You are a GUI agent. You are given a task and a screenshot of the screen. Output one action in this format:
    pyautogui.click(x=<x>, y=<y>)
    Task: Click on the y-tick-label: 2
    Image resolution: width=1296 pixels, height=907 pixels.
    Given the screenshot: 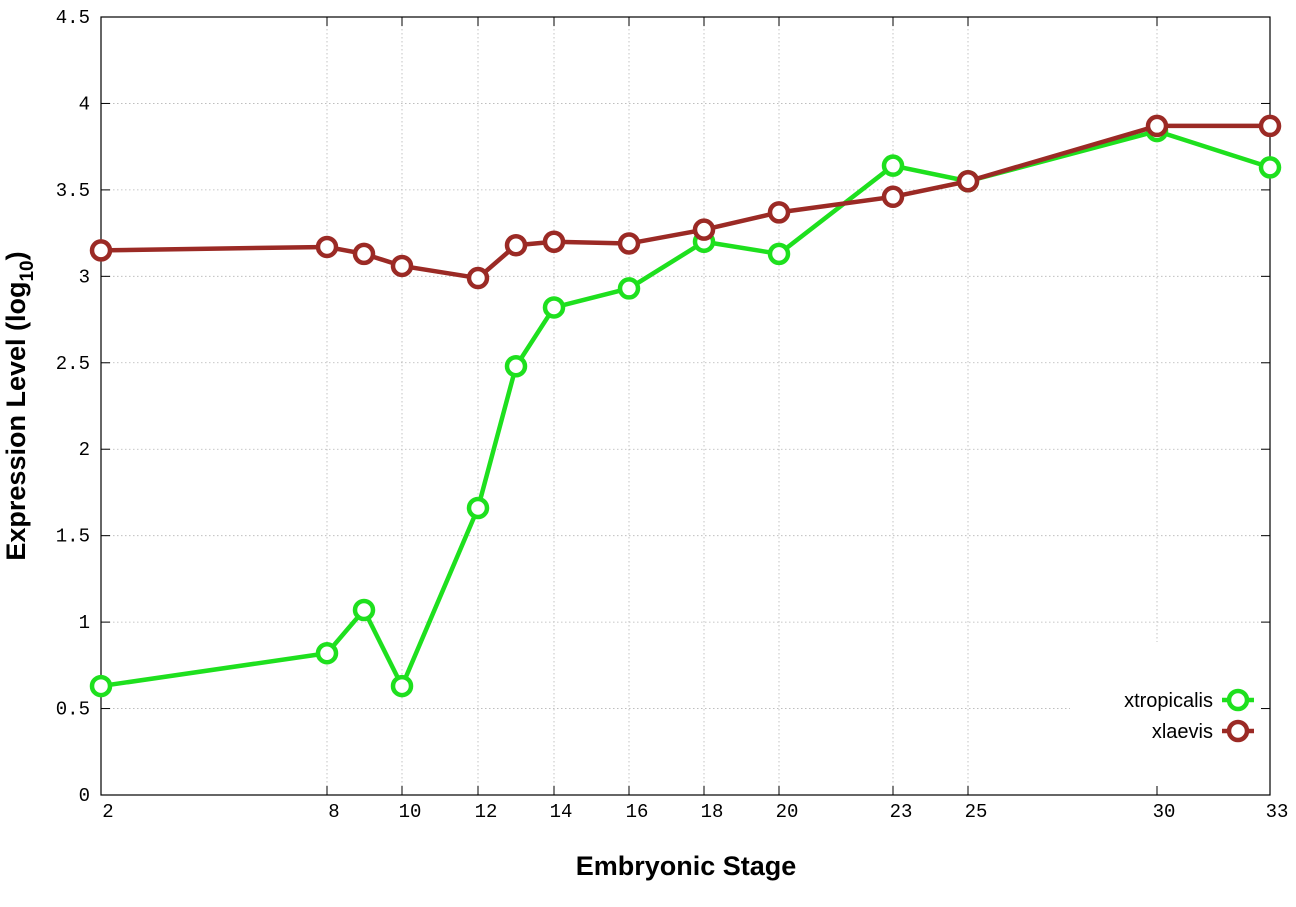 What is the action you would take?
    pyautogui.click(x=84, y=450)
    